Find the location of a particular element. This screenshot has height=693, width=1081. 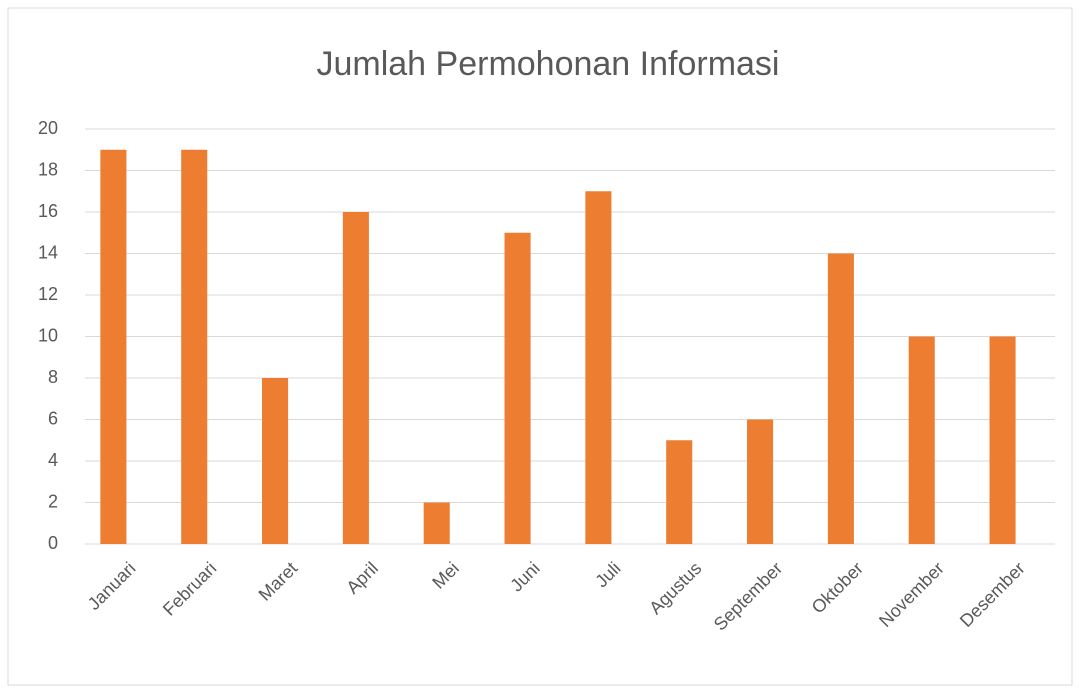

y-tick-label: 16 is located at coordinates (48, 211).